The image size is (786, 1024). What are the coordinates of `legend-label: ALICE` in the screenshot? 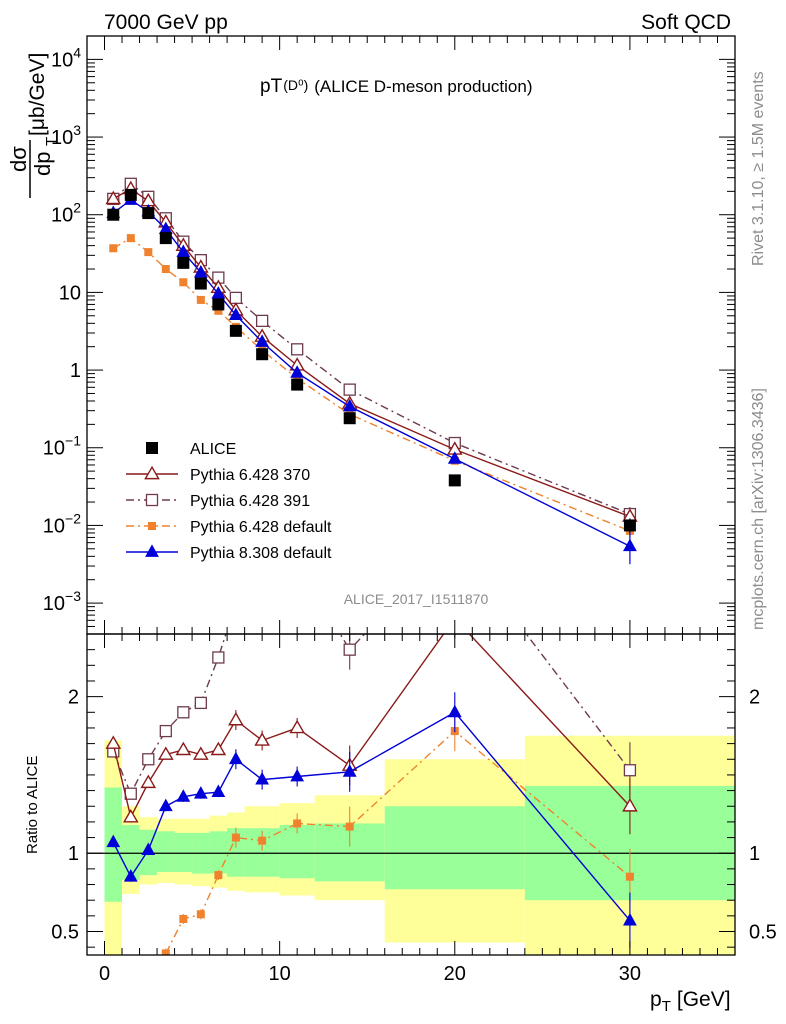 It's located at (213, 449).